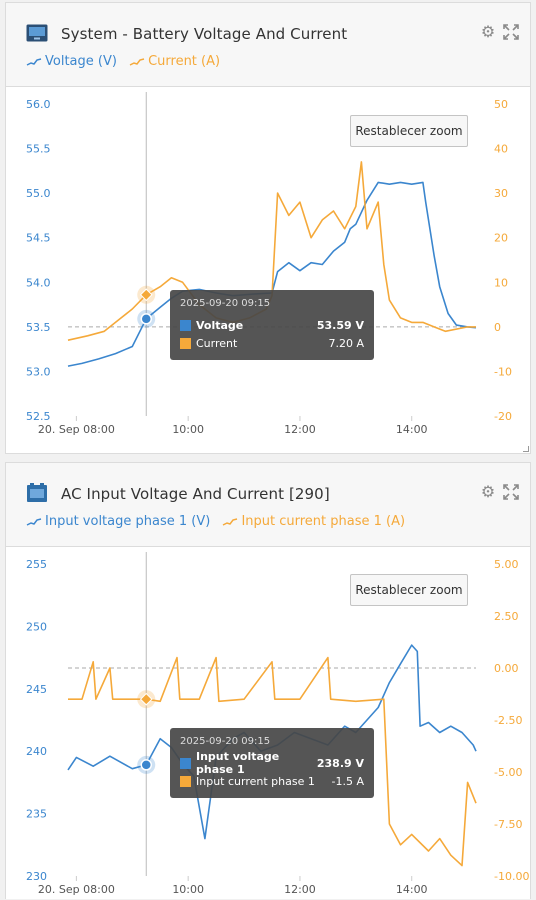 The height and width of the screenshot is (900, 536). I want to click on y-left-tick-label: 56.0, so click(38, 104).